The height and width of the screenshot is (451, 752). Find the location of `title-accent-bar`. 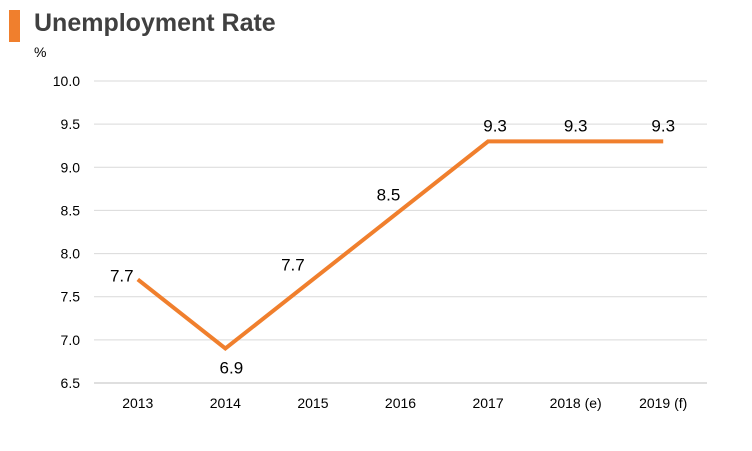

title-accent-bar is located at coordinates (14, 26).